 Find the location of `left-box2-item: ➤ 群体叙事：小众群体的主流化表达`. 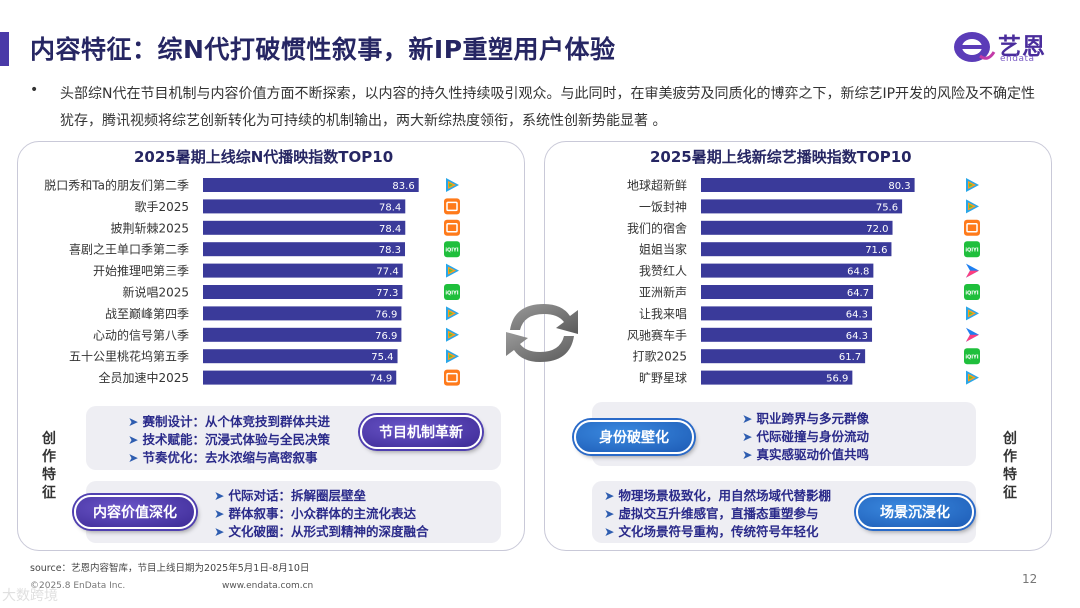

left-box2-item: ➤ 群体叙事：小众群体的主流化表达 is located at coordinates (315, 513).